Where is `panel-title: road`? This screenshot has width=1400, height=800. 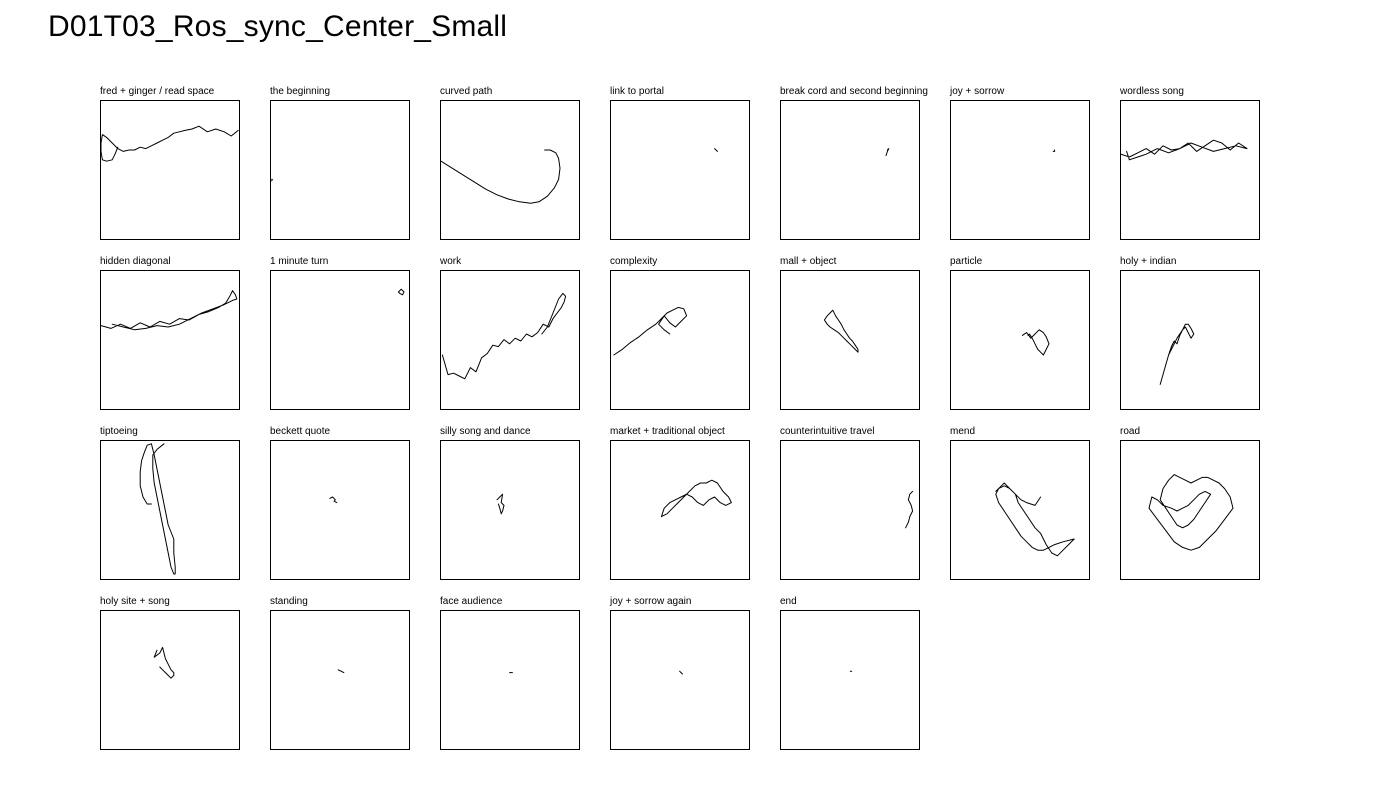 panel-title: road is located at coordinates (1130, 431).